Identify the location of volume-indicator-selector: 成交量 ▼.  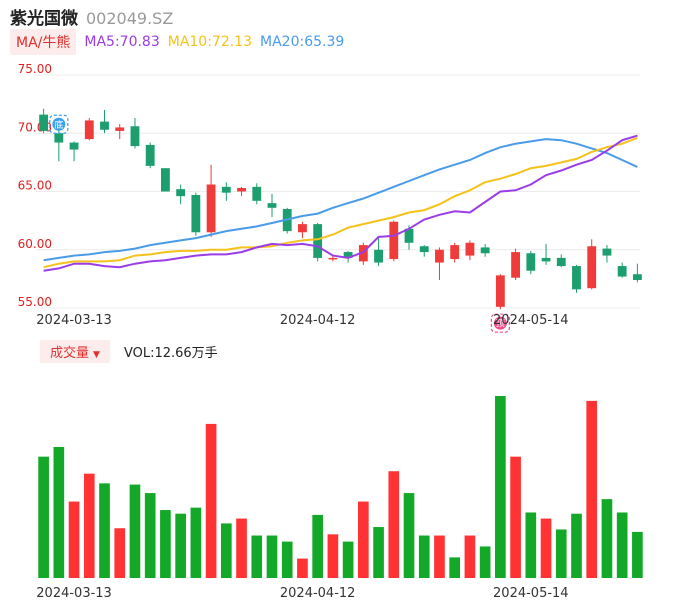
(75, 351).